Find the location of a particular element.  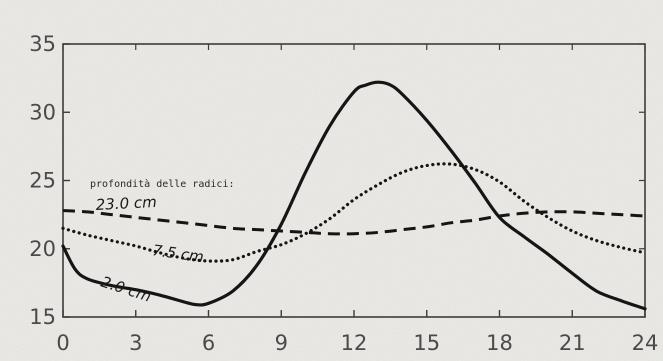

x-tick-label: 3 is located at coordinates (135, 343).